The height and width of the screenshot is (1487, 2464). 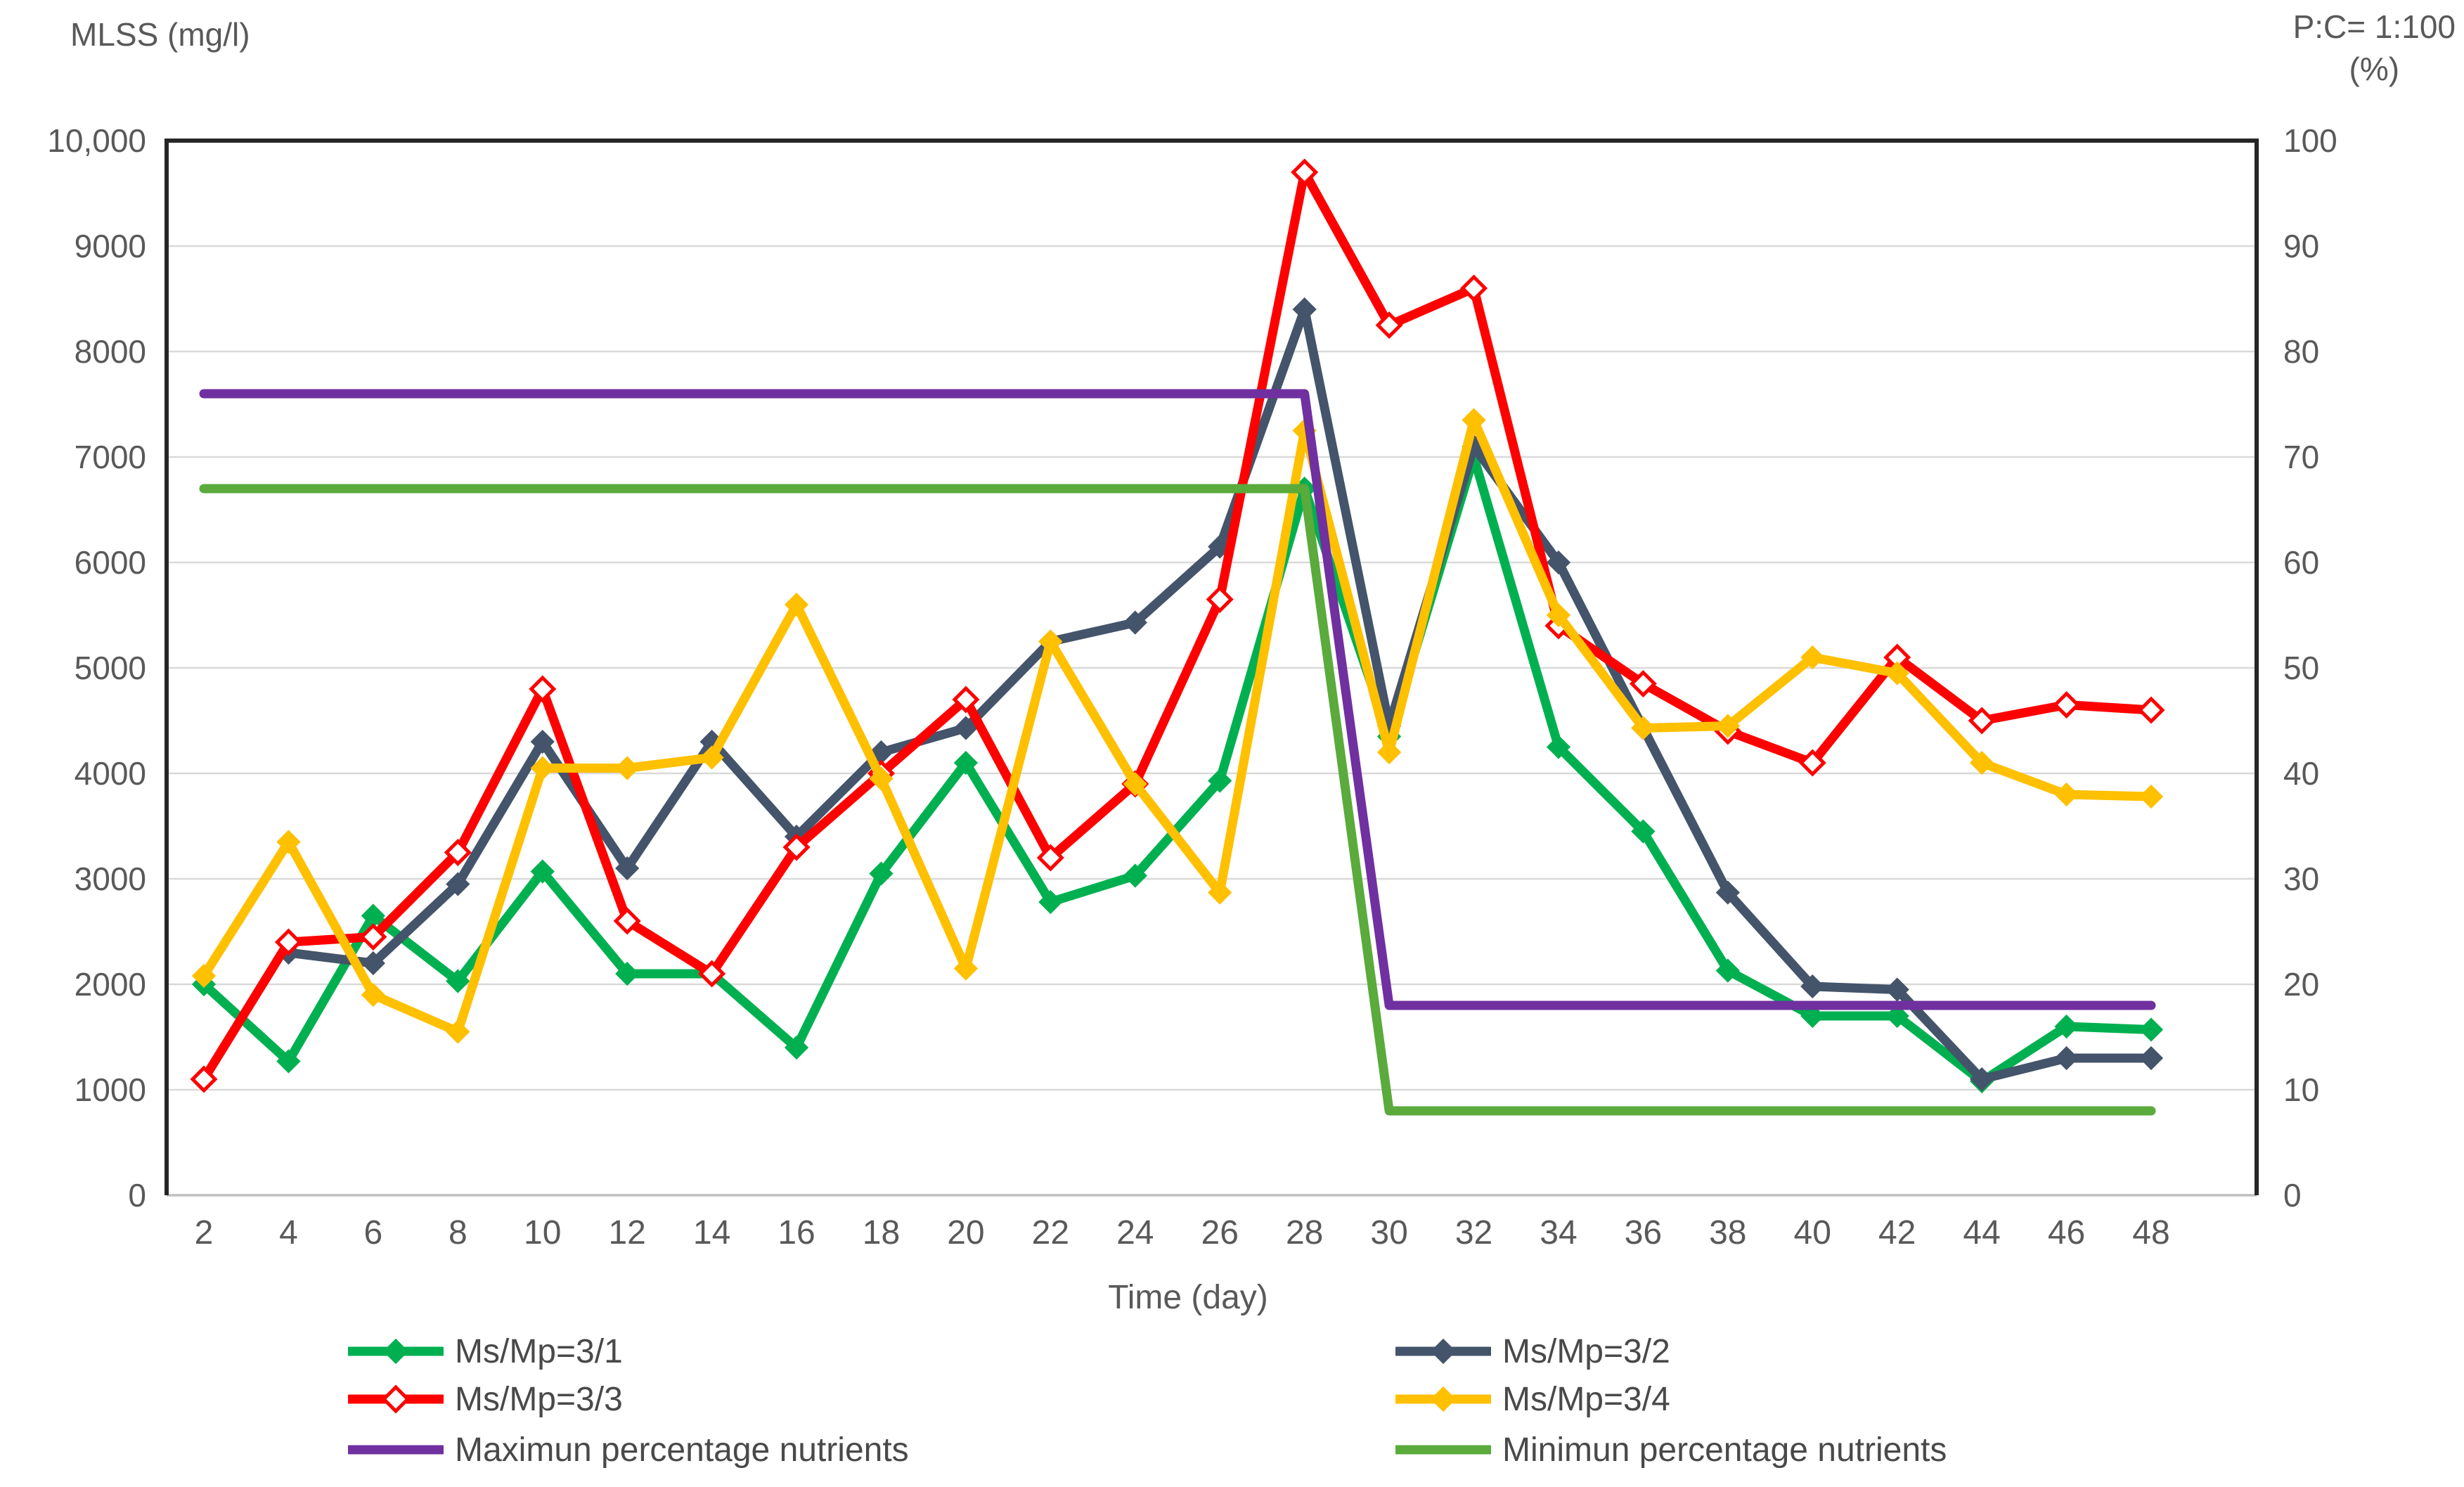 What do you see at coordinates (1724, 1450) in the screenshot?
I see `legend-label-min-percentage-nutrients: Minimun percentage nutrients` at bounding box center [1724, 1450].